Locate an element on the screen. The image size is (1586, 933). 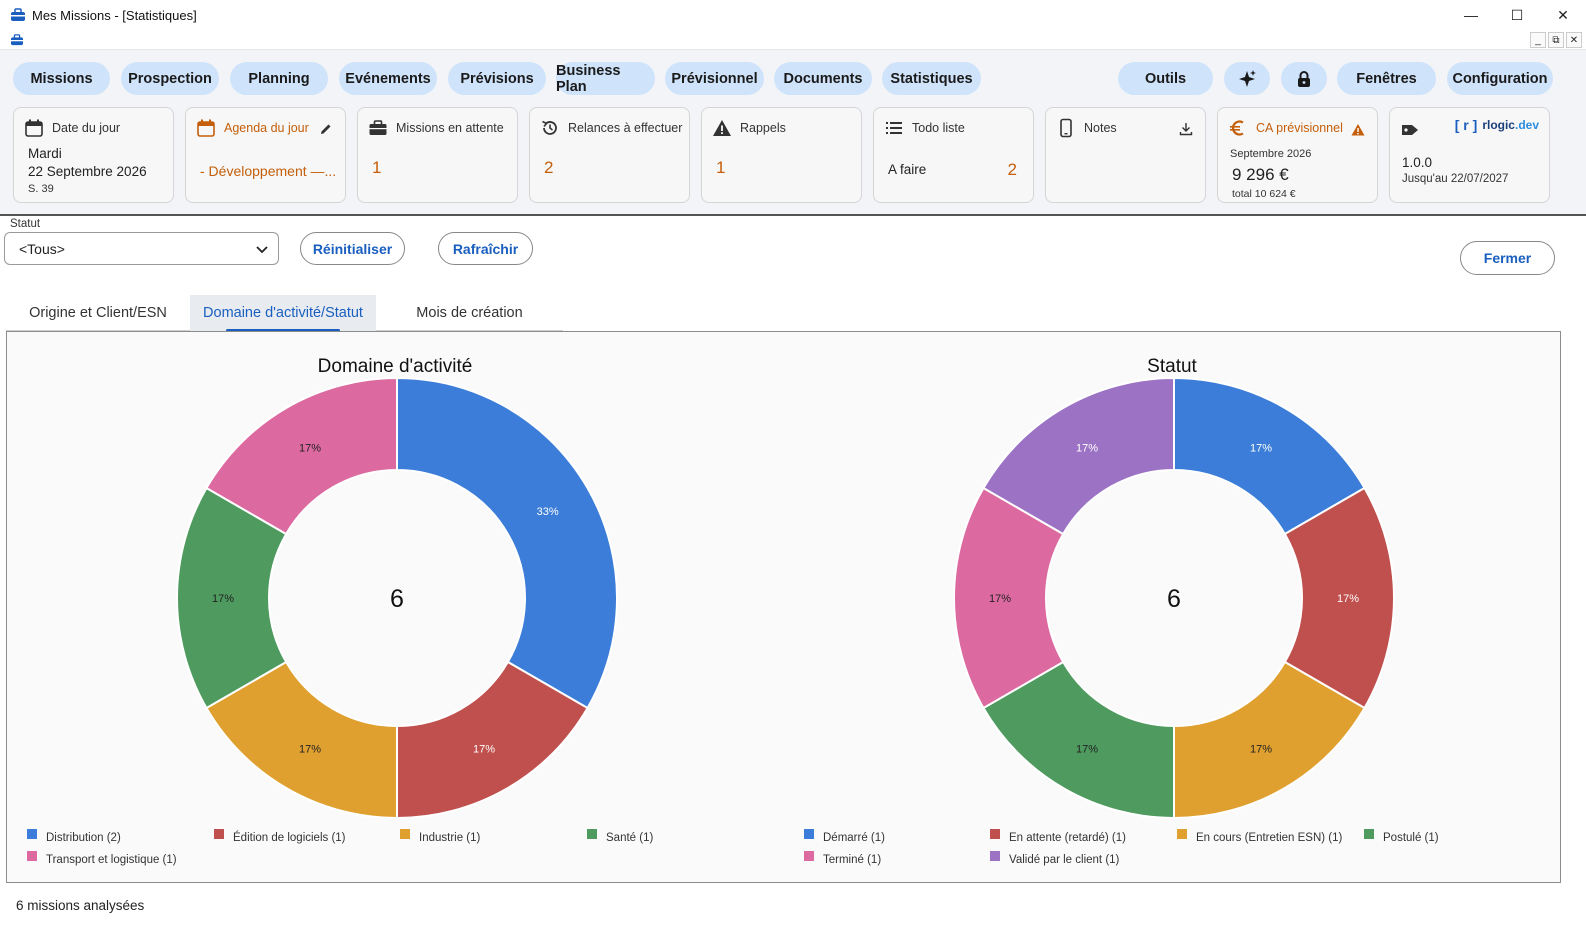
legend-item: En cours (Entretien ESN) (1) is located at coordinates (1260, 836).